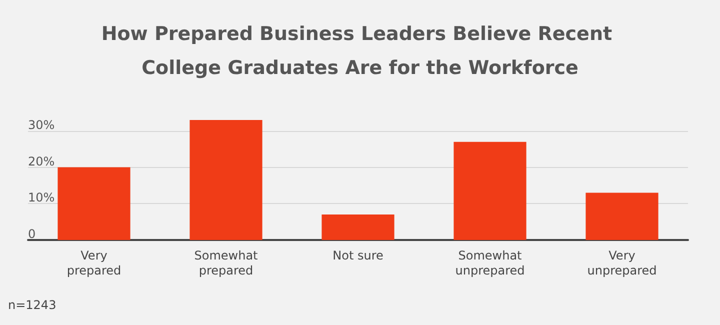  I want to click on y-tick-label: 10%, so click(41, 197).